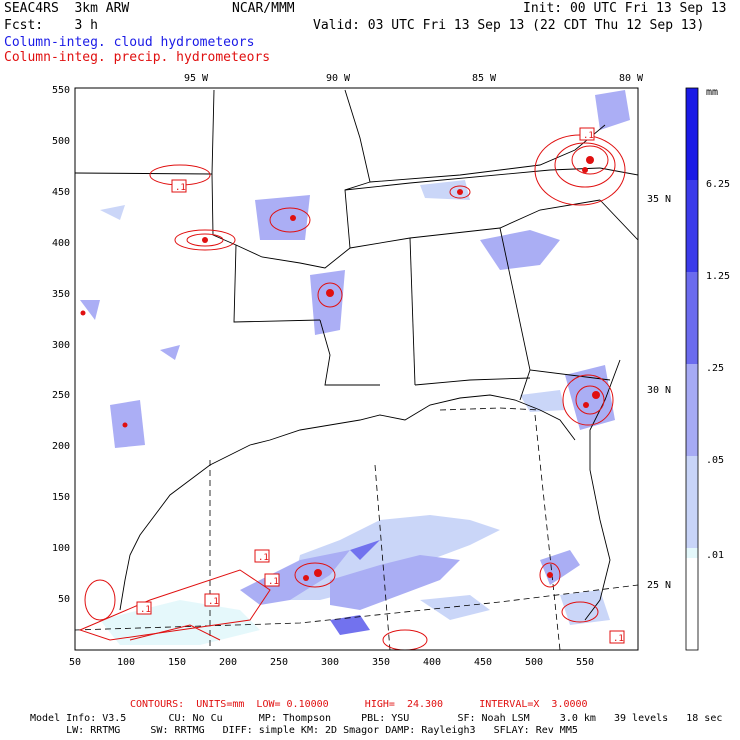 Image resolution: width=740 pixels, height=740 pixels. What do you see at coordinates (625, 8) in the screenshot?
I see `init-time: Init: 00 UTC Fri 13 Sep 13` at bounding box center [625, 8].